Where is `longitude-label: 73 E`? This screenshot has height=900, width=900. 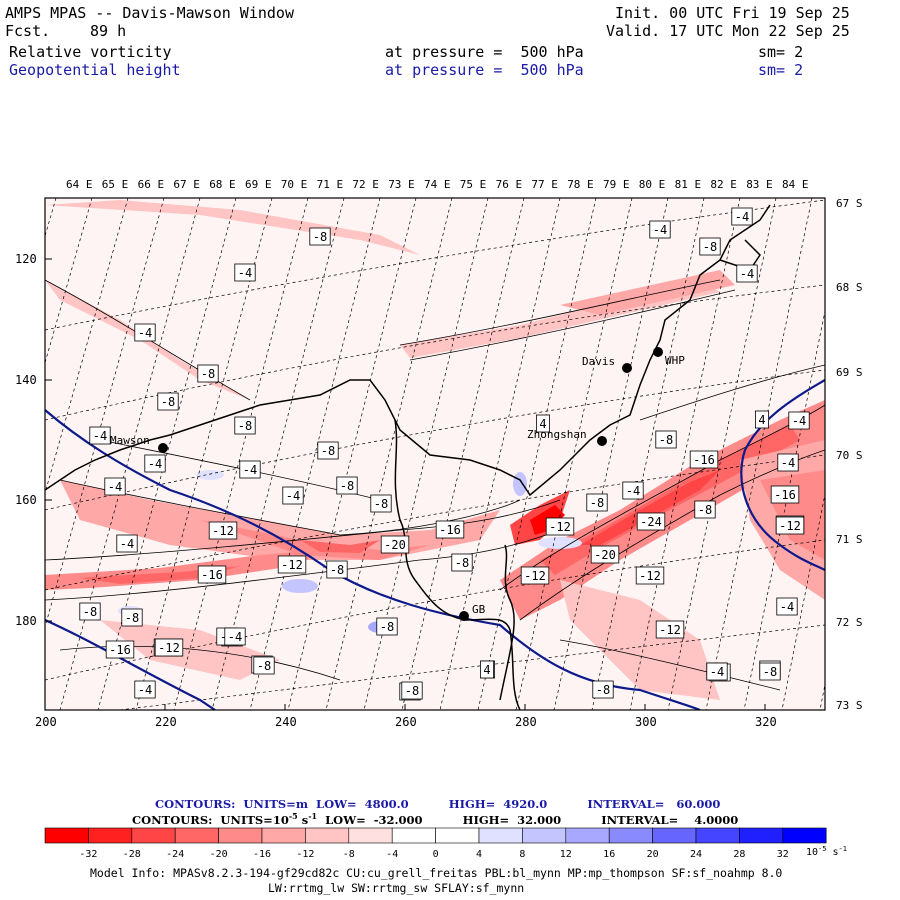 longitude-label: 73 E is located at coordinates (401, 184).